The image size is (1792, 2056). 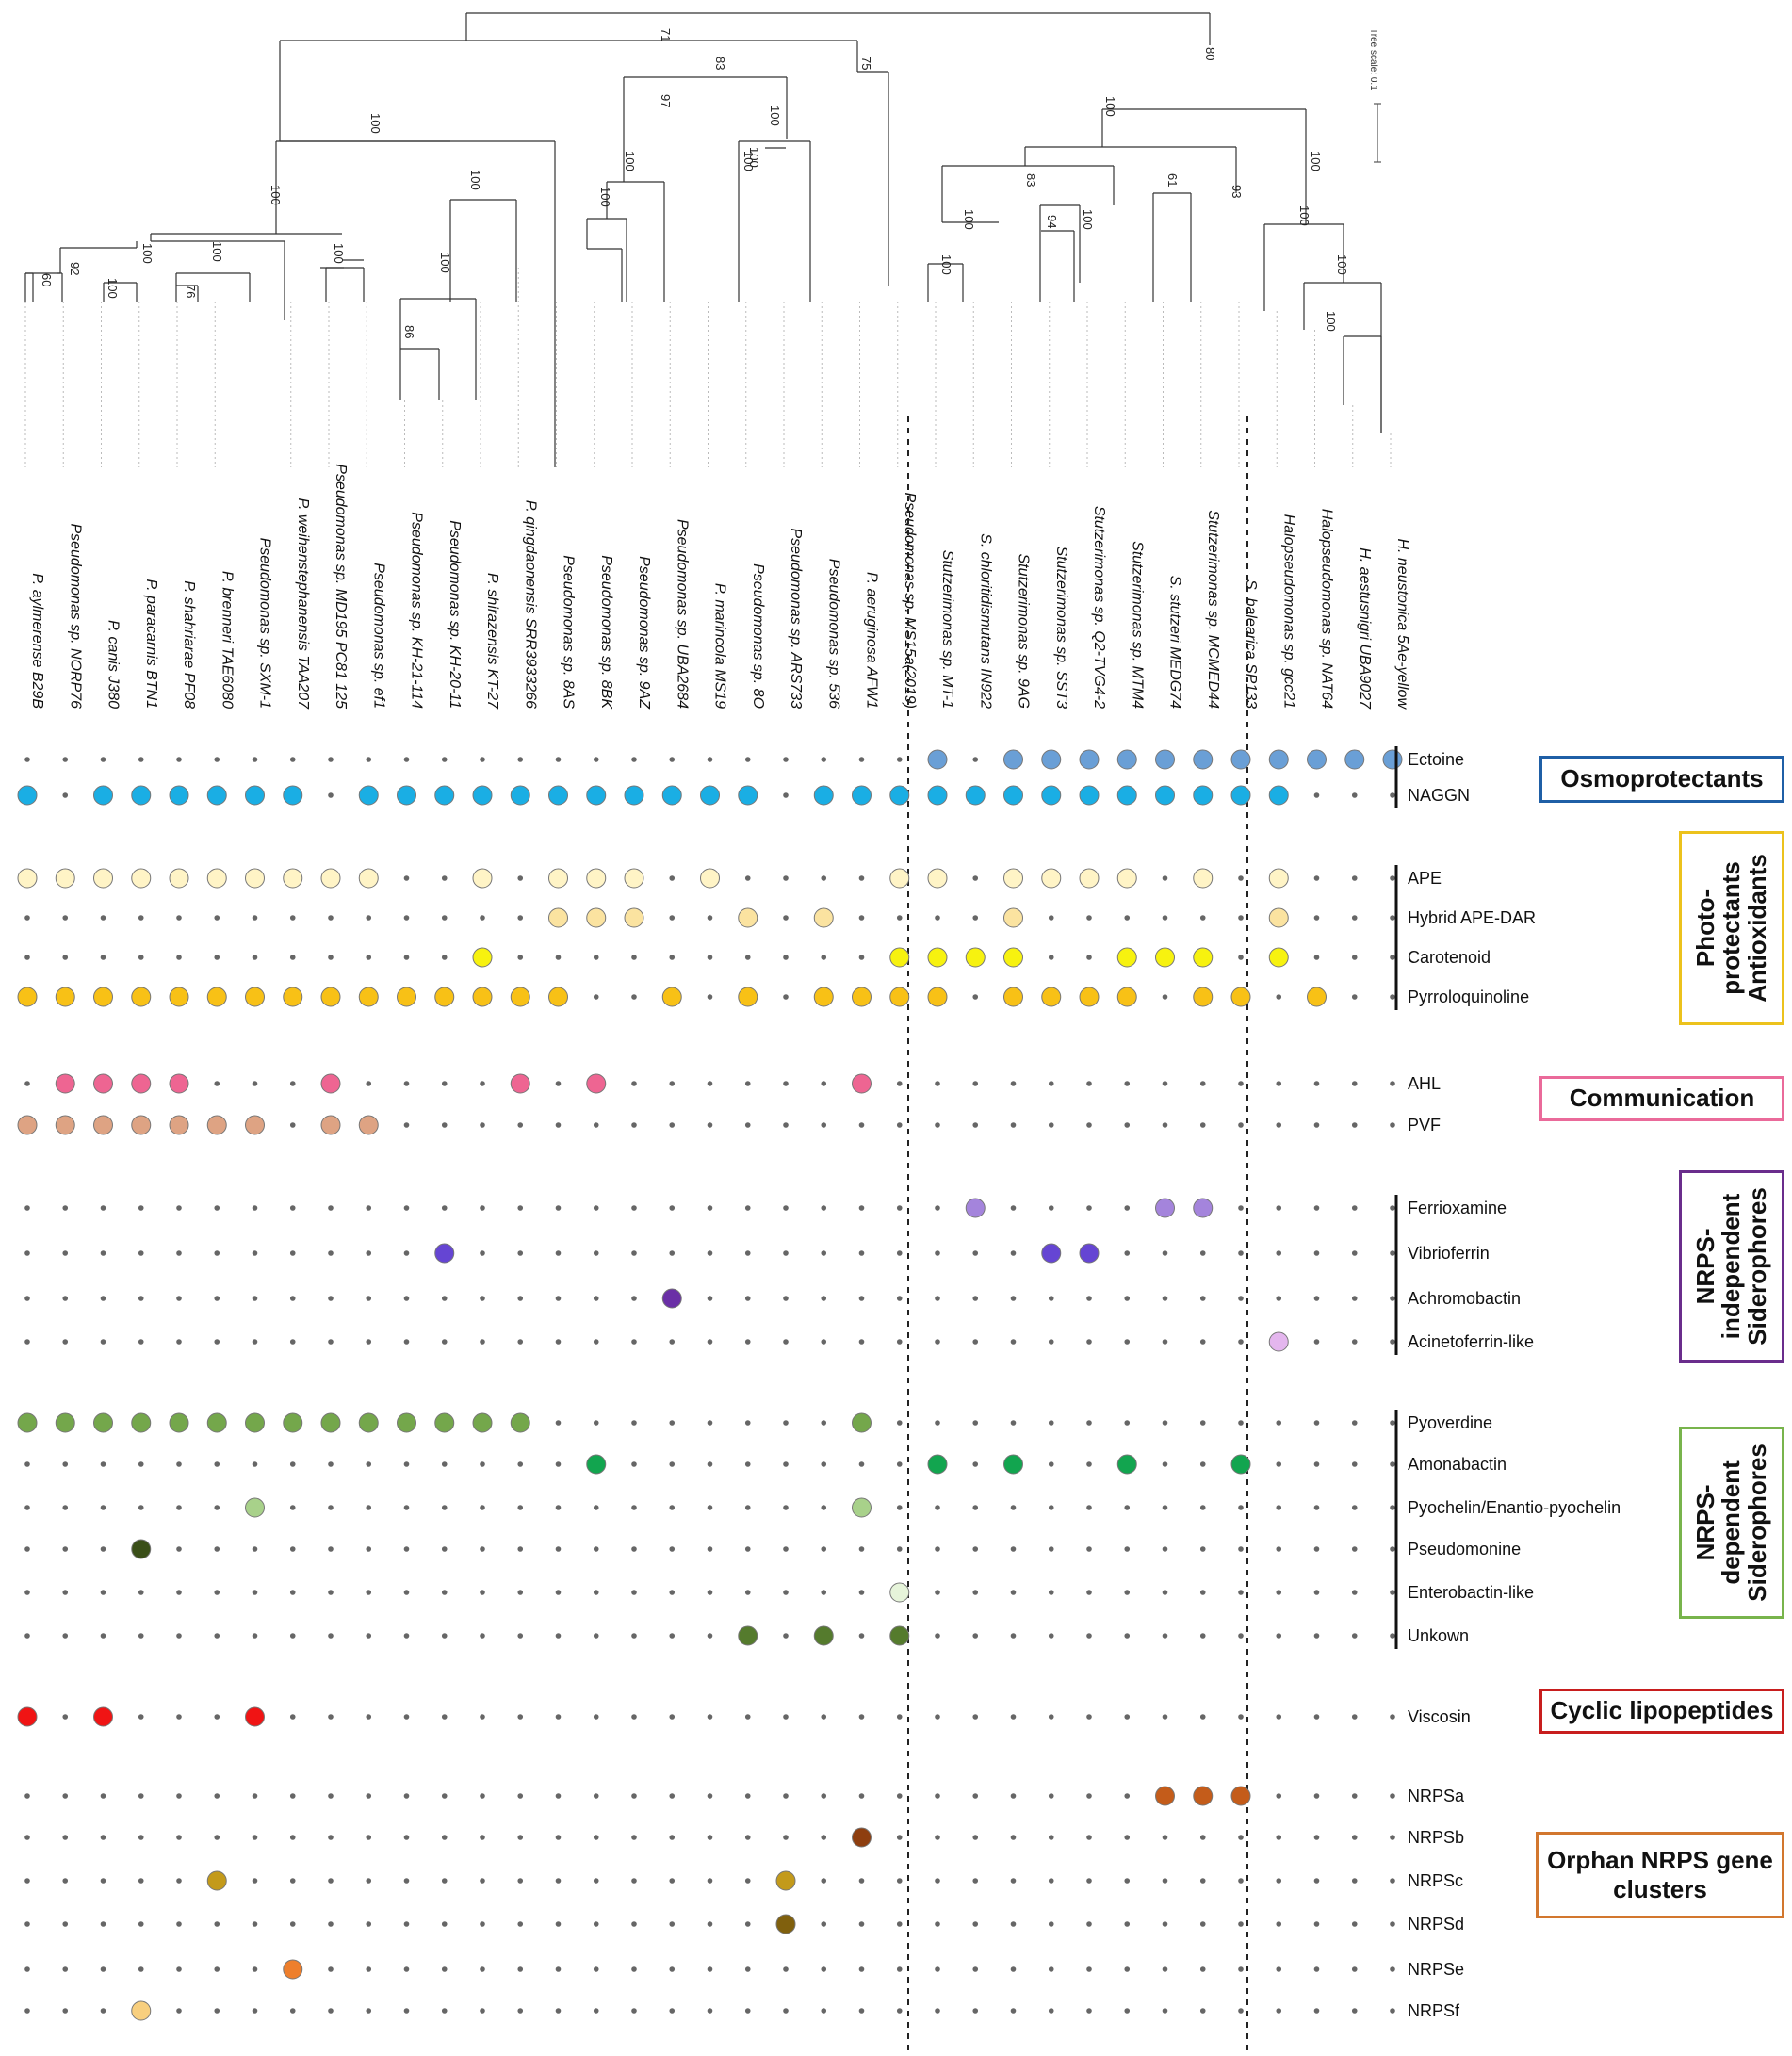 What do you see at coordinates (1304, 215) in the screenshot?
I see `bootstrap-value: 100` at bounding box center [1304, 215].